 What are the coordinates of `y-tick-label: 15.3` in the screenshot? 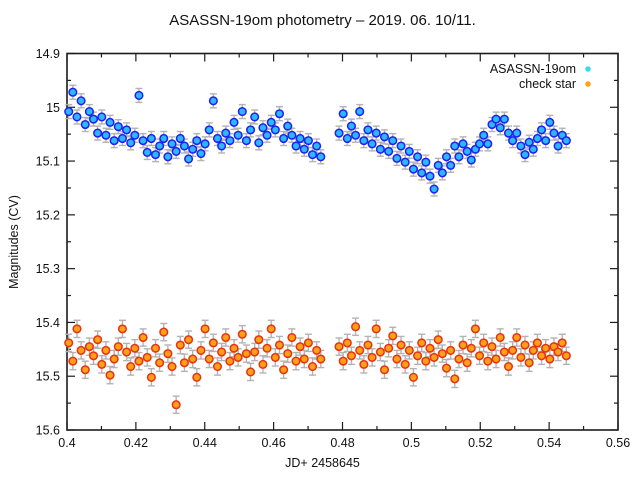 It's located at (48, 269).